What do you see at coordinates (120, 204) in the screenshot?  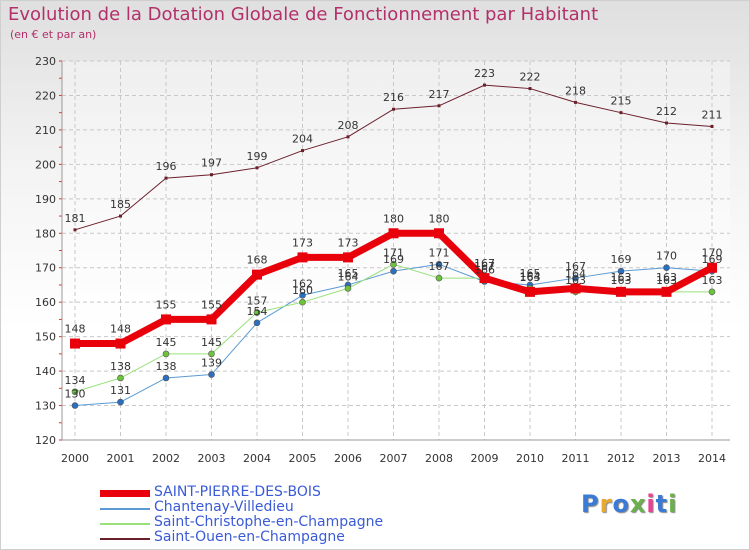 I see `data-label-saint-ouen-en-champagne: 185` at bounding box center [120, 204].